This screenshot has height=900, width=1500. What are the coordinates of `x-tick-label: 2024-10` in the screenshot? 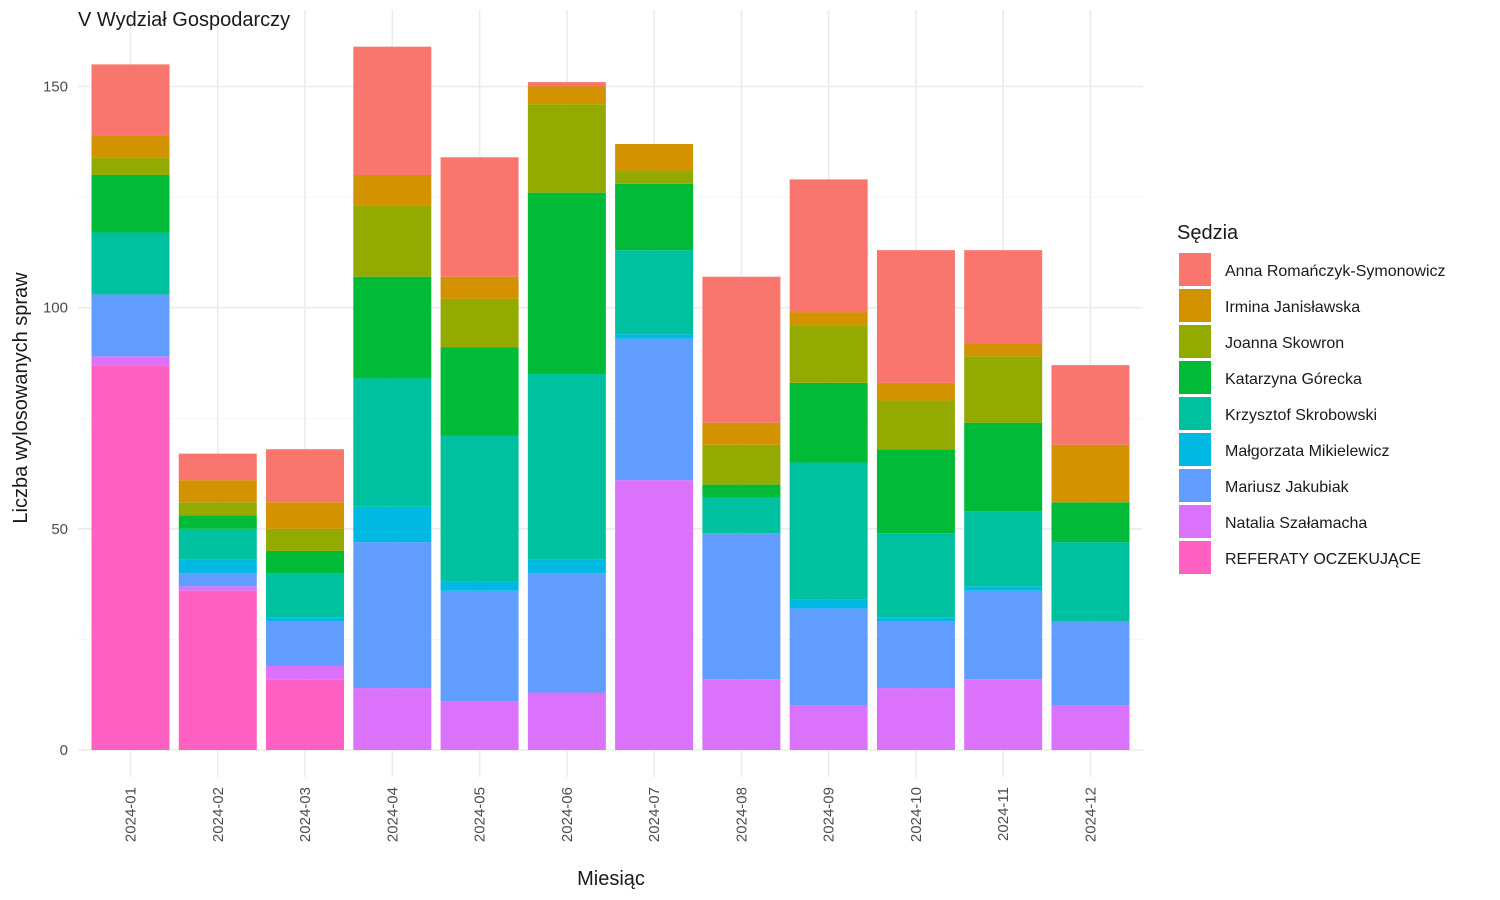 It's located at (916, 814).